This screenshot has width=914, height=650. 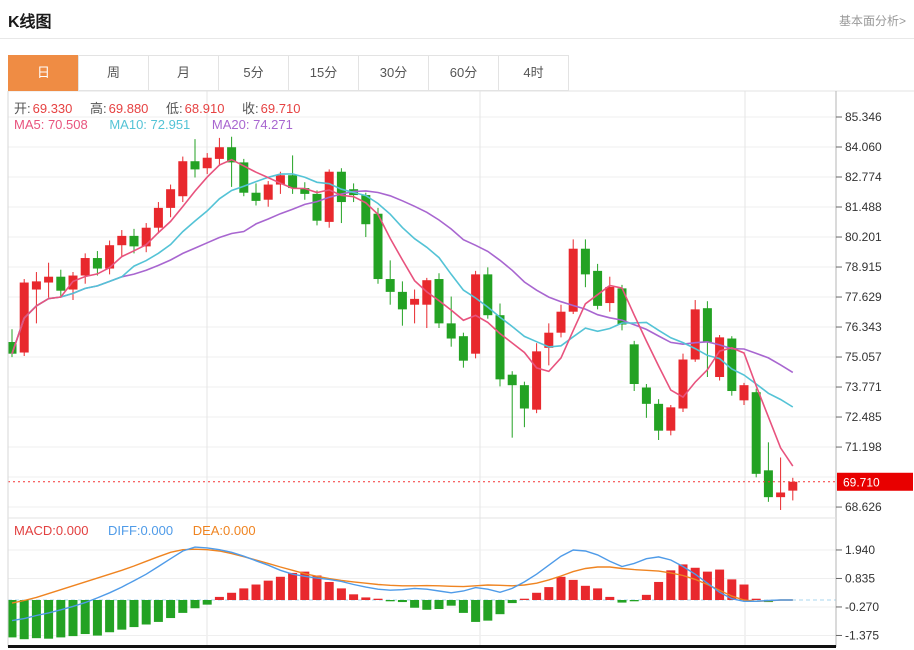 I want to click on tab-week: 周, so click(x=113, y=73).